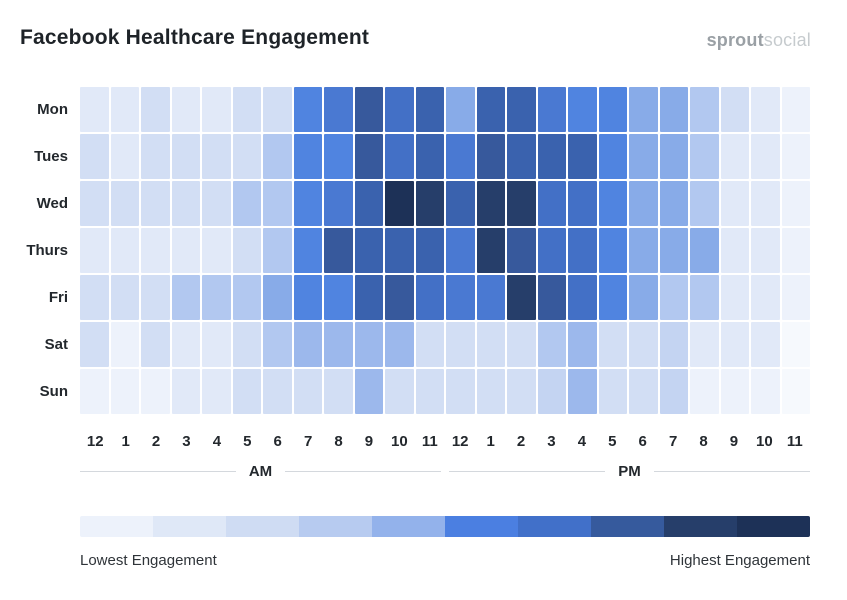 The image size is (847, 600). I want to click on am-label: AM, so click(260, 471).